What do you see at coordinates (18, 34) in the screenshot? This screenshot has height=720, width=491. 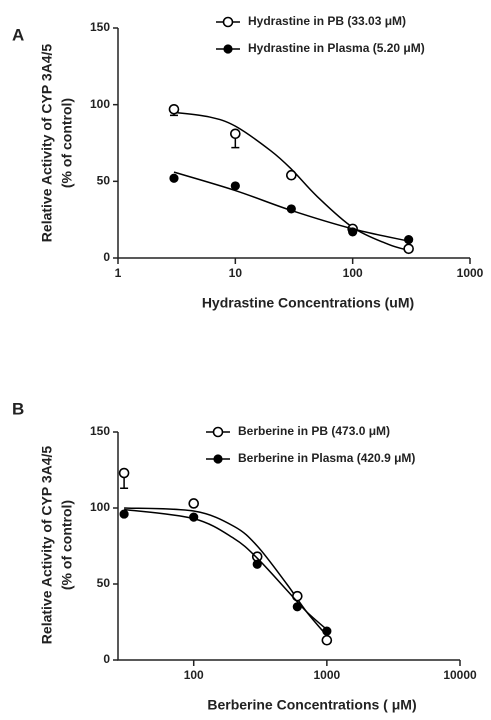 I see `panel-label: A` at bounding box center [18, 34].